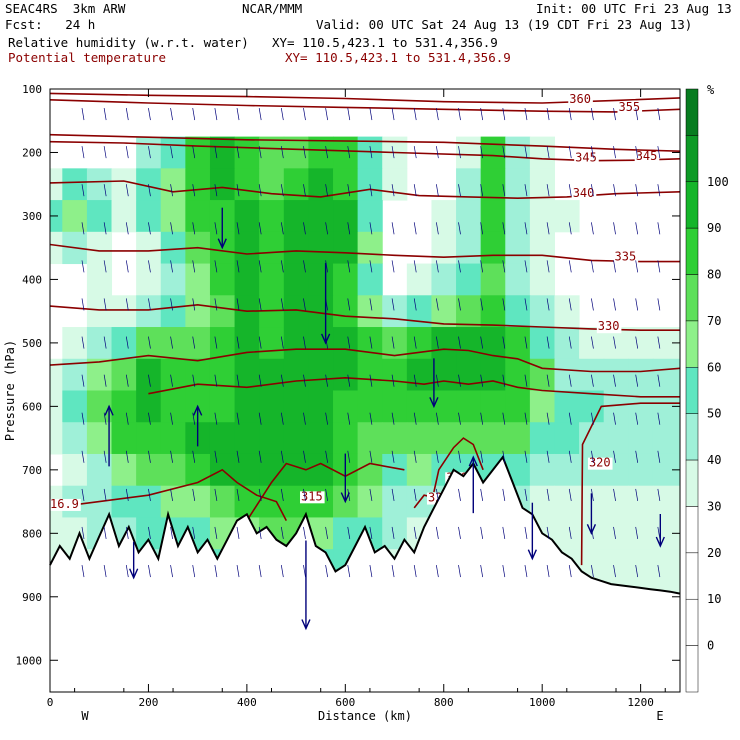 The image size is (740, 740). I want to click on theta-contour-line, so click(365, 106).